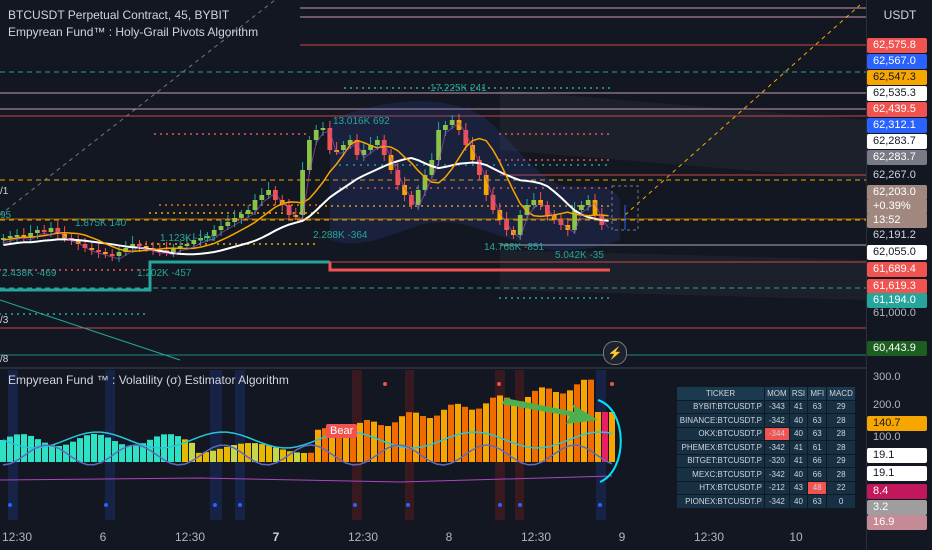 The width and height of the screenshot is (932, 550). Describe the element at coordinates (622, 537) in the screenshot. I see `time-label: 9` at that location.